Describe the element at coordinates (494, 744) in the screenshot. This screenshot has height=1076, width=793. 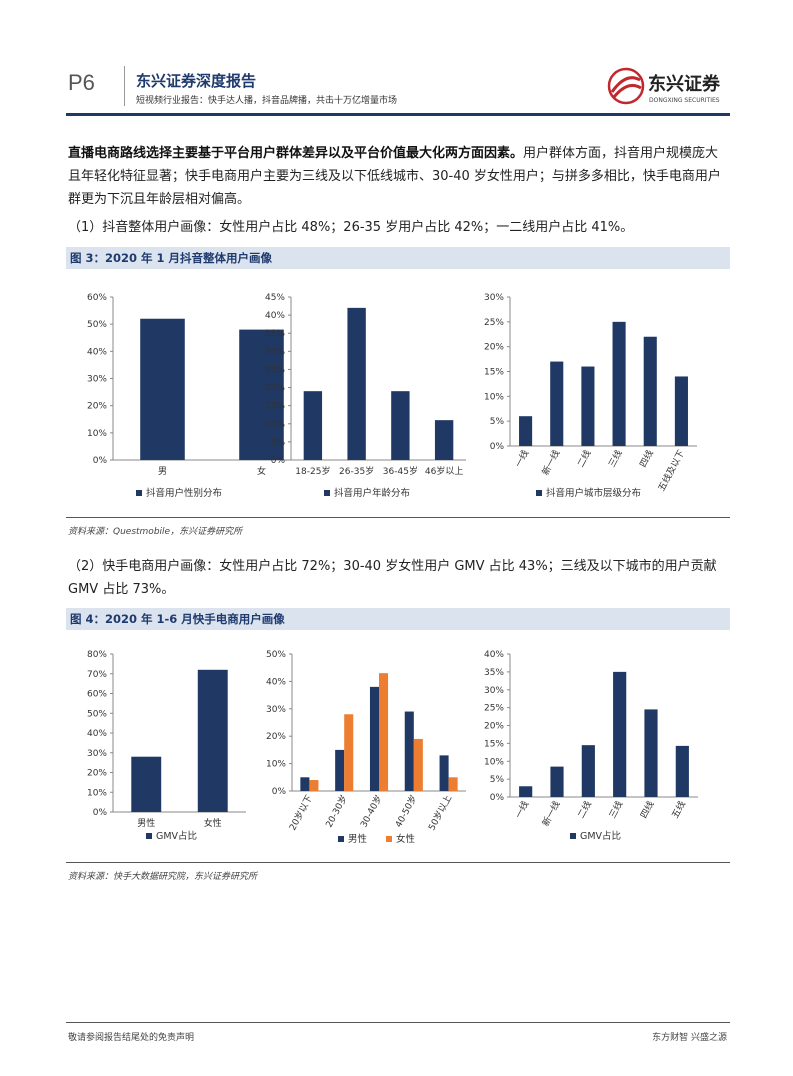
I see `y-tick-label: 15%` at that location.